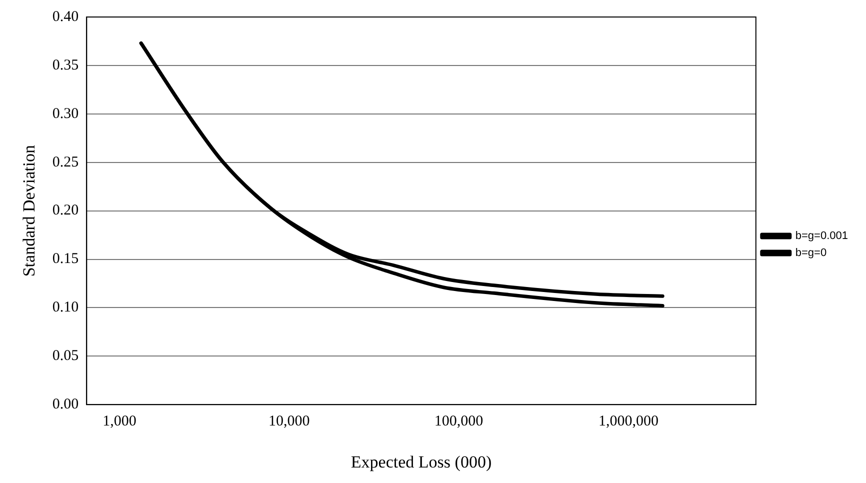 This screenshot has width=866, height=483. I want to click on y-tick-label: 0.35, so click(65, 65).